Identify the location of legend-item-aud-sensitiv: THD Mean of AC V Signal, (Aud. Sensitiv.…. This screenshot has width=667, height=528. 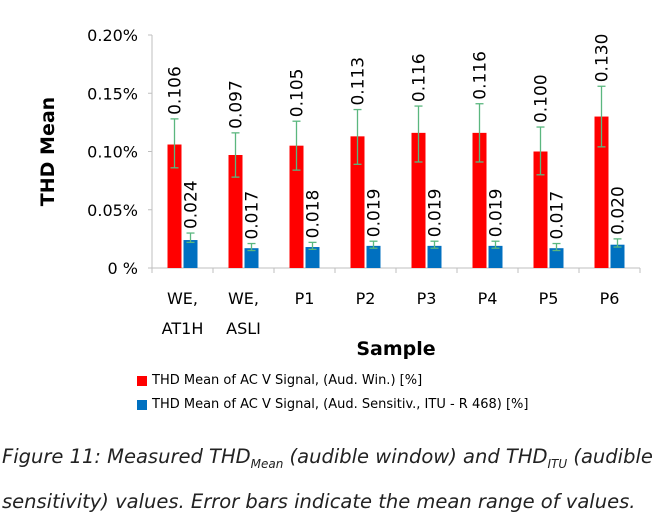
(332, 405).